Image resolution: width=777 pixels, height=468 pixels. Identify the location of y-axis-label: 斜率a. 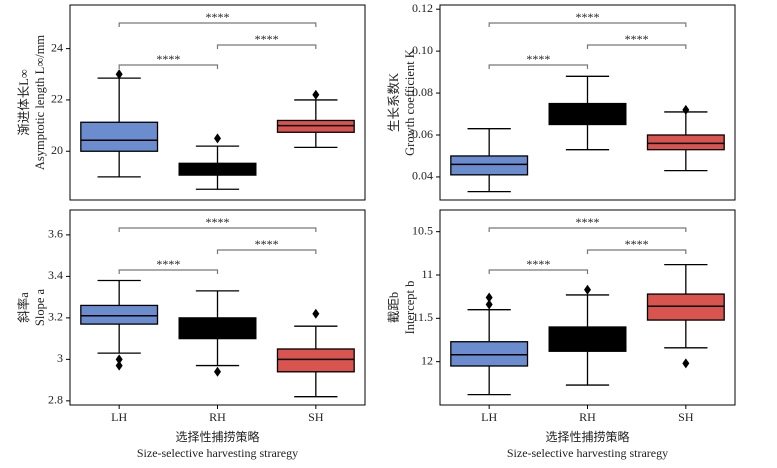
(23, 307).